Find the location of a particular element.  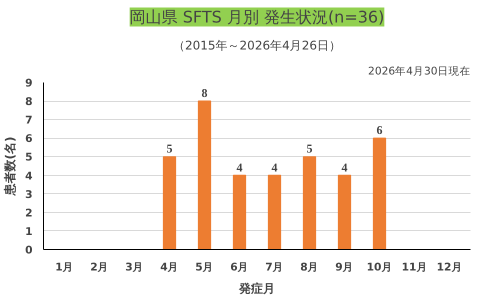

y-tick-label: 5 is located at coordinates (29, 157).